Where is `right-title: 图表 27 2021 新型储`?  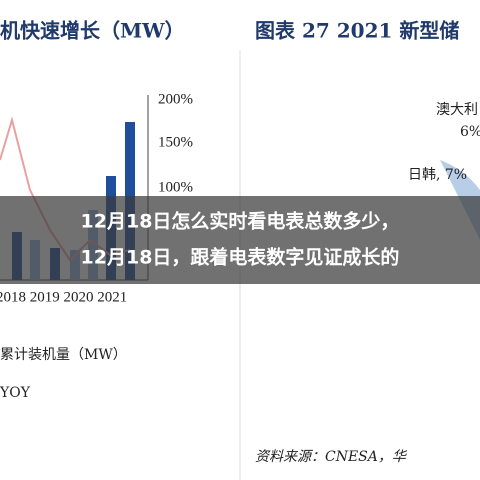
right-title: 图表 27 2021 新型储 is located at coordinates (357, 31).